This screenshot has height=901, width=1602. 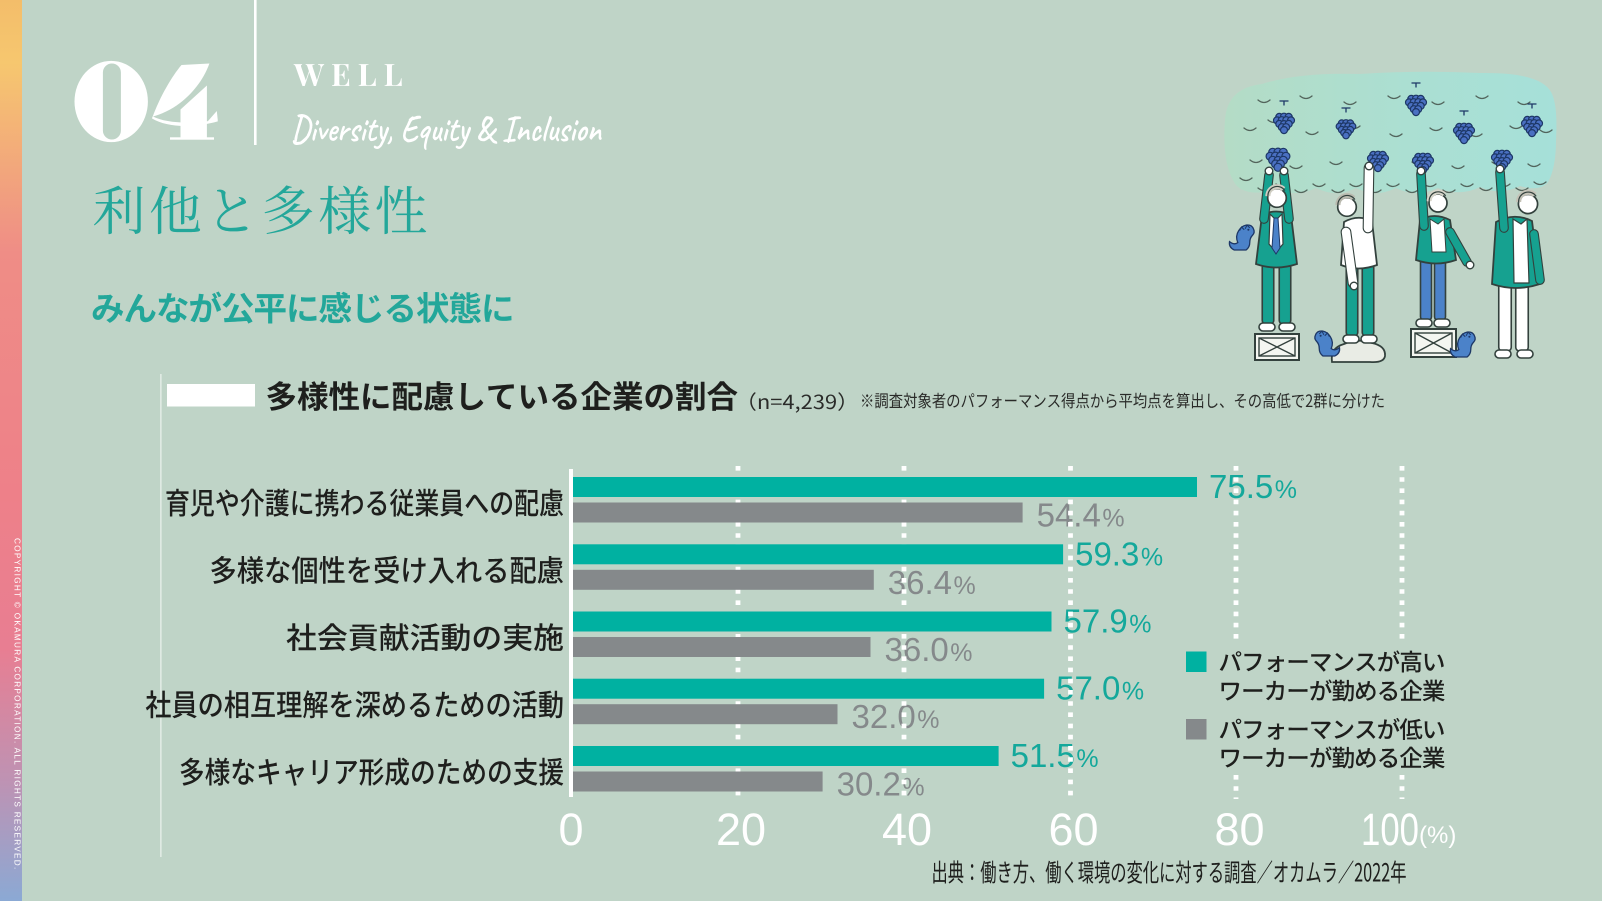 I want to click on svg-text: 0, so click(x=570, y=829).